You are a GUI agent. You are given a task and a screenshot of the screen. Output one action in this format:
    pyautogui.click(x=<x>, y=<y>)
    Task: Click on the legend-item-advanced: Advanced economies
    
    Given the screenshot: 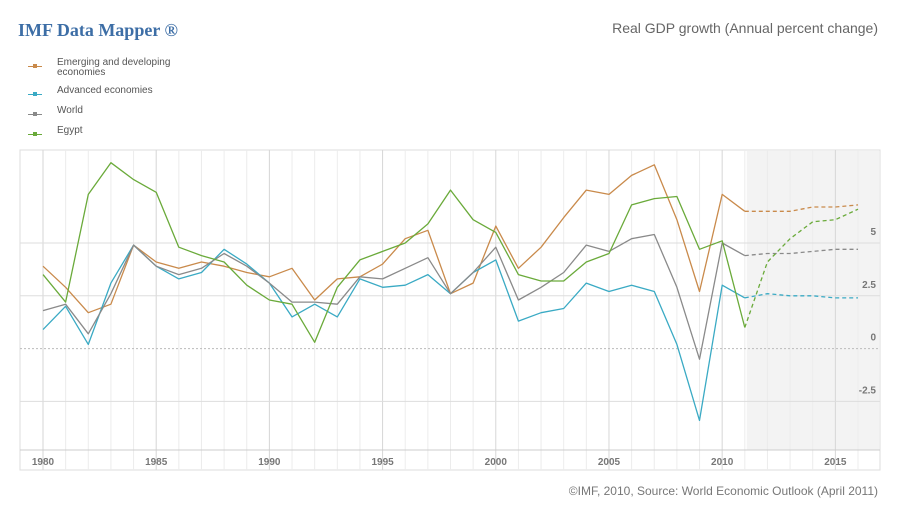 What is the action you would take?
    pyautogui.click(x=128, y=96)
    